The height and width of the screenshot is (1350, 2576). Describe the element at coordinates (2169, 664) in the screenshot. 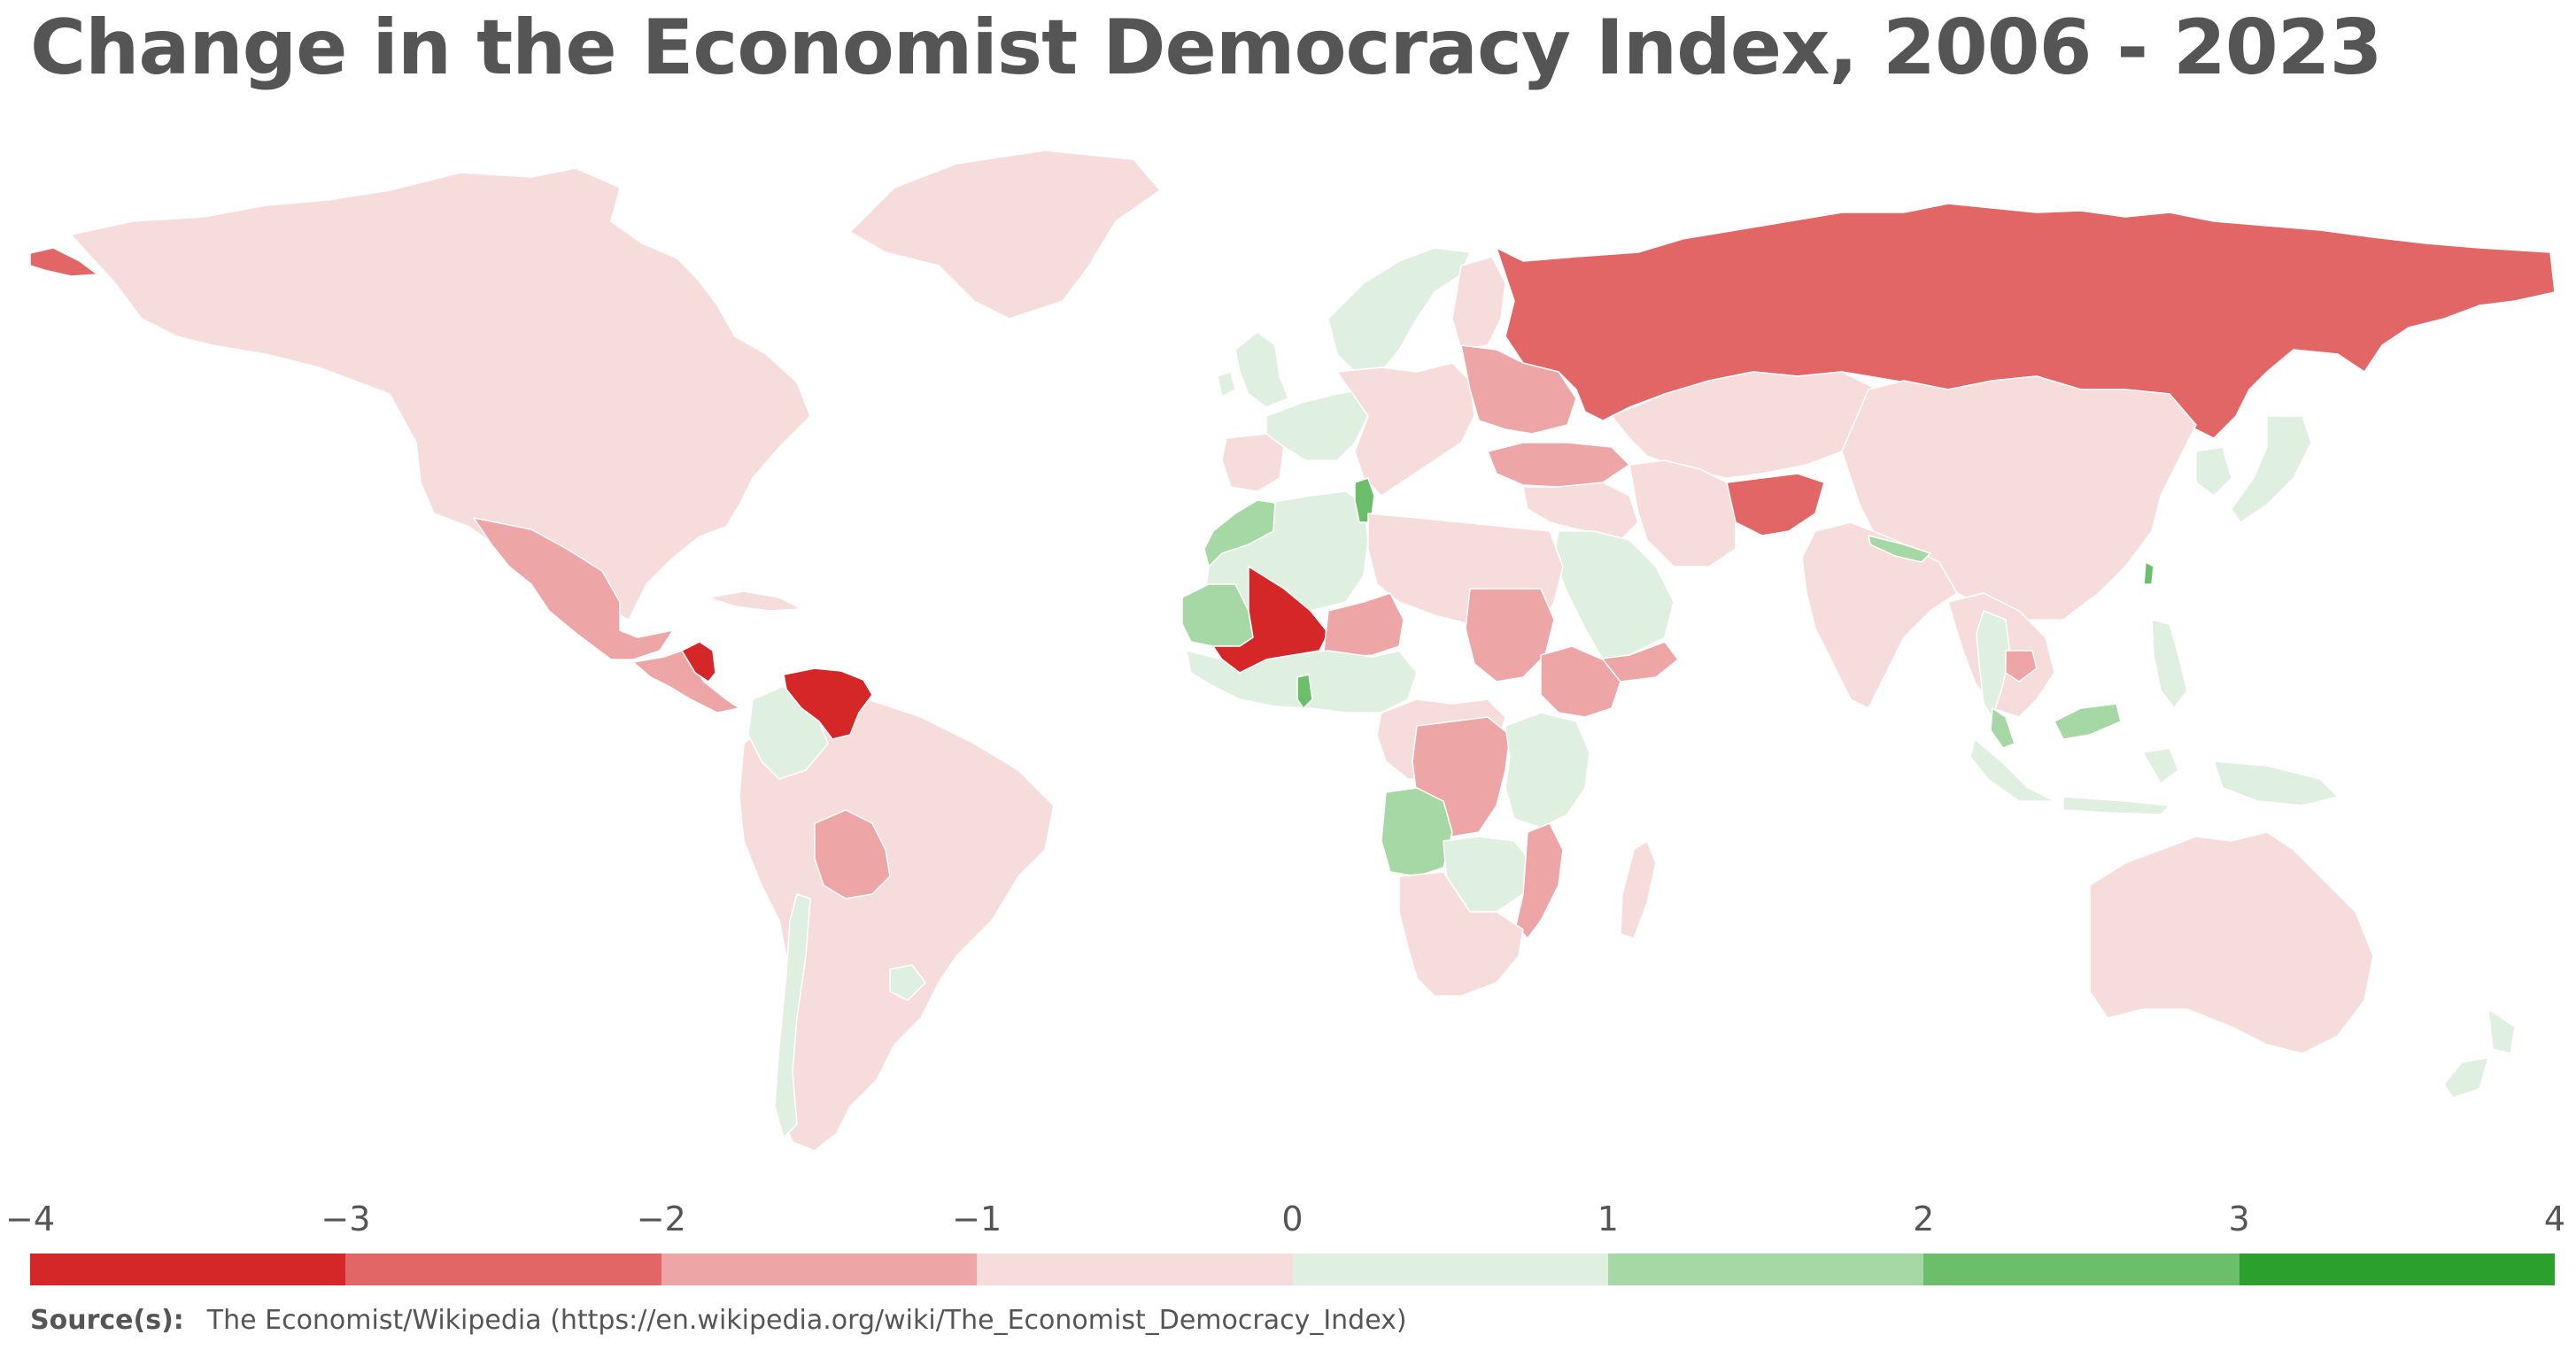

I see `region-philippines` at that location.